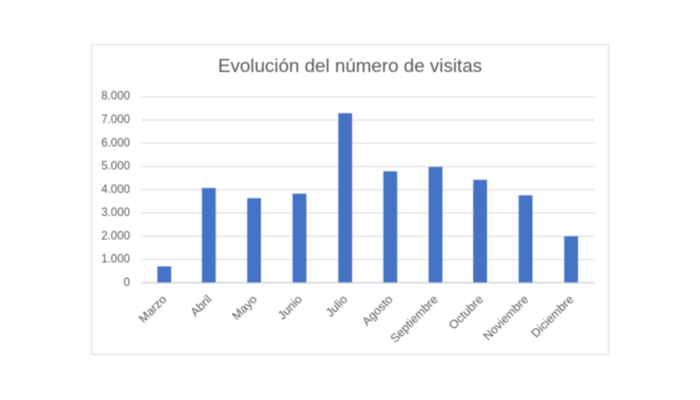  I want to click on svg-text: 6.000, so click(115, 143).